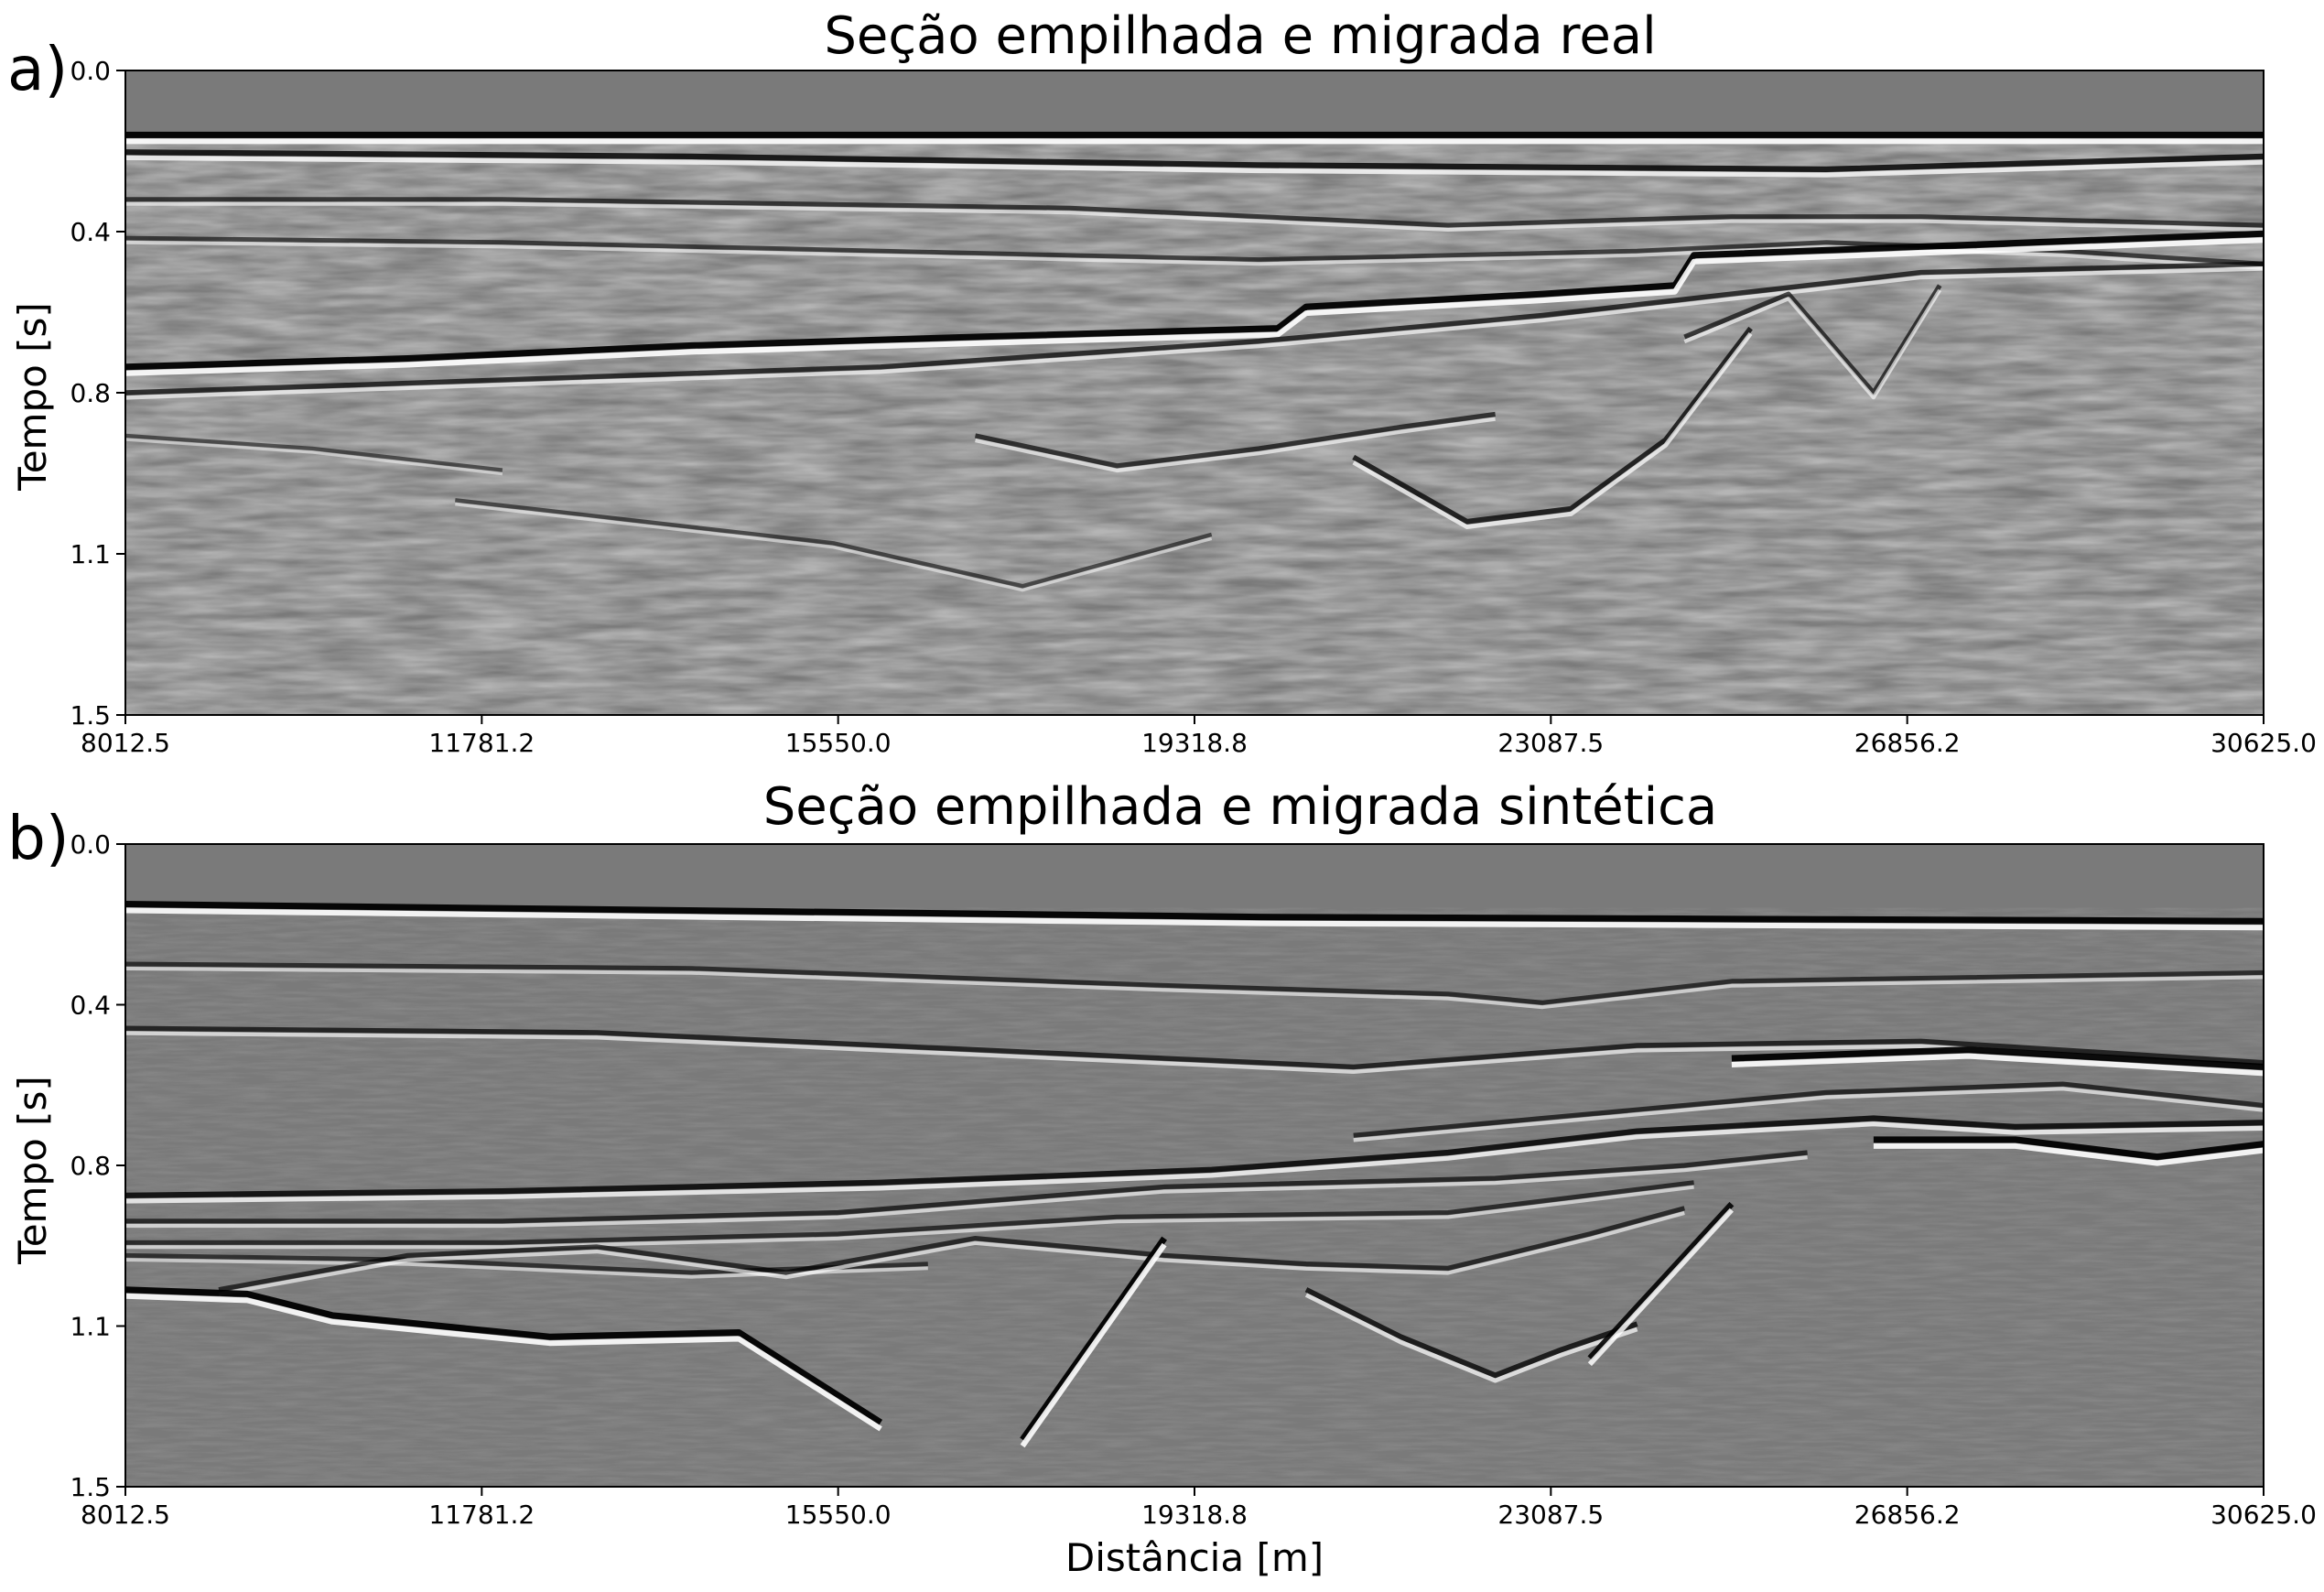  What do you see at coordinates (1194, 138) in the screenshot?
I see `reflector` at bounding box center [1194, 138].